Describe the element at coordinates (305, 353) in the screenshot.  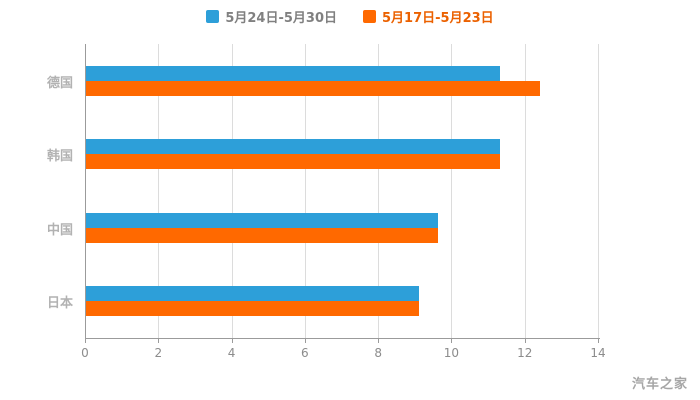
I see `x-axis-tick-label: 6` at that location.